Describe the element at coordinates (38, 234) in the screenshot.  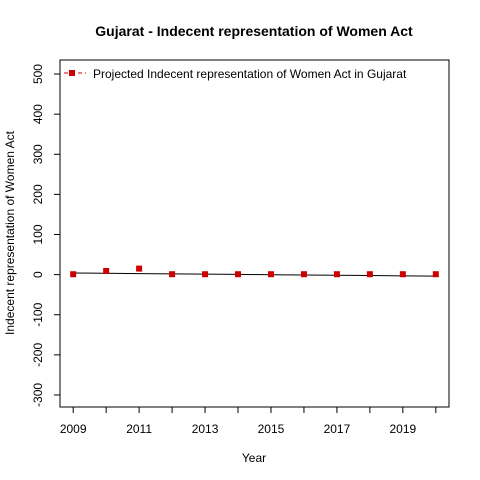
I see `y-tick-label: 100` at that location.